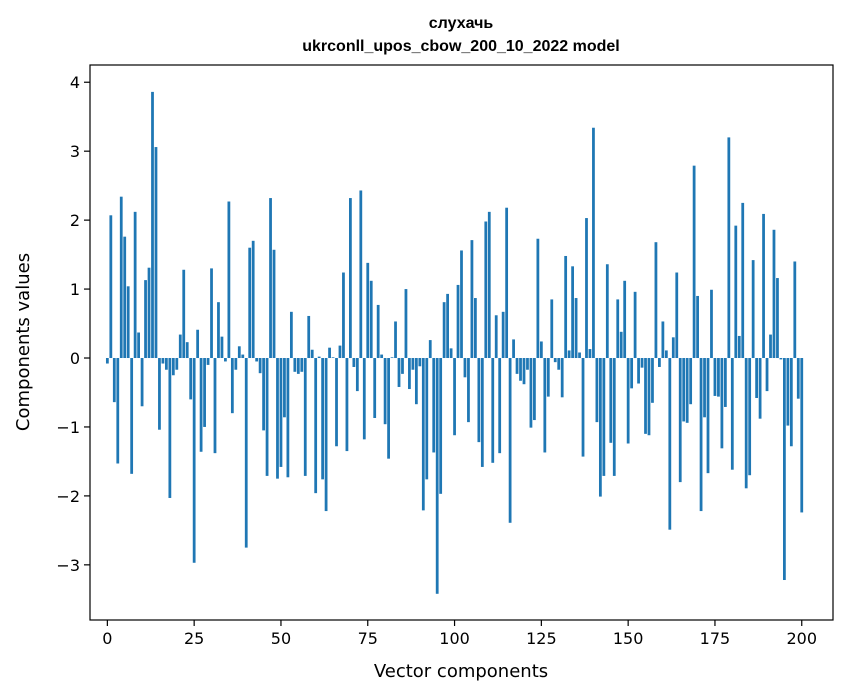 This screenshot has height=696, width=847. Describe the element at coordinates (461, 23) in the screenshot. I see `chart-title: слухачь` at that location.